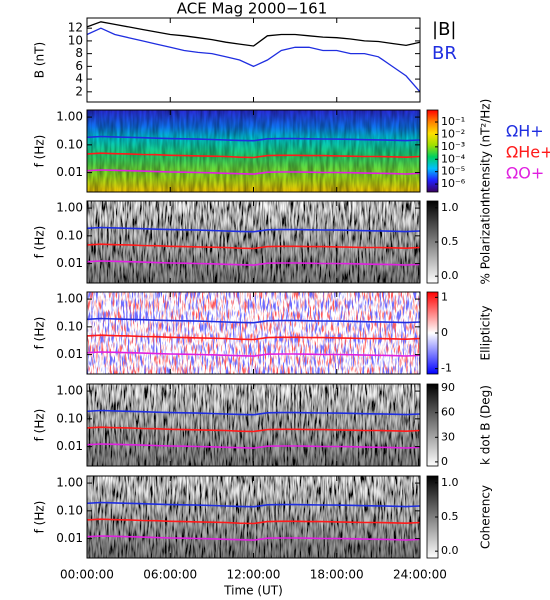  Describe the element at coordinates (446, 368) in the screenshot. I see `colorbar-tick-label: -1` at that location.